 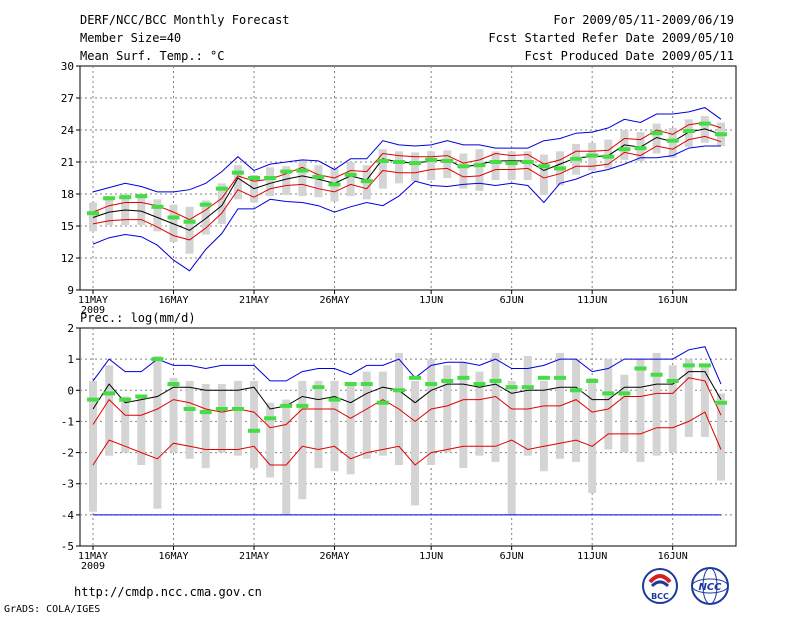 I want to click on prec-ytick-label: -3, so click(x=67, y=484).